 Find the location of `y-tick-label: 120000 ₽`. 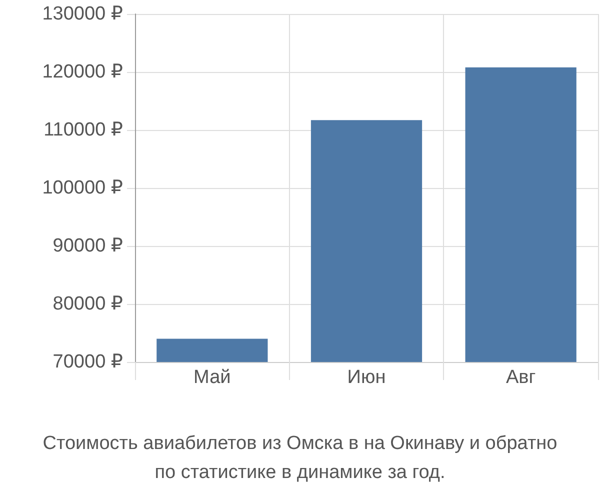

y-tick-label: 120000 ₽ is located at coordinates (82, 72).